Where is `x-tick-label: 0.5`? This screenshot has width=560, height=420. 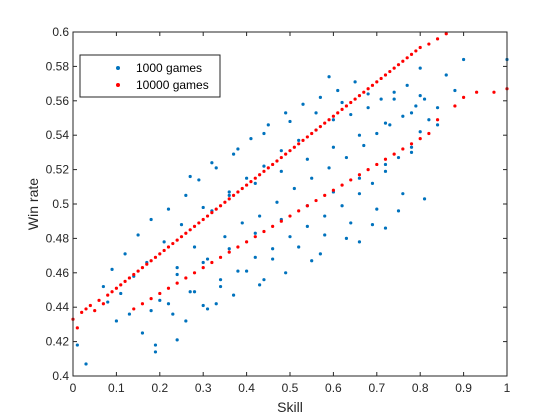 x-tick-label: 0.5 is located at coordinates (290, 388).